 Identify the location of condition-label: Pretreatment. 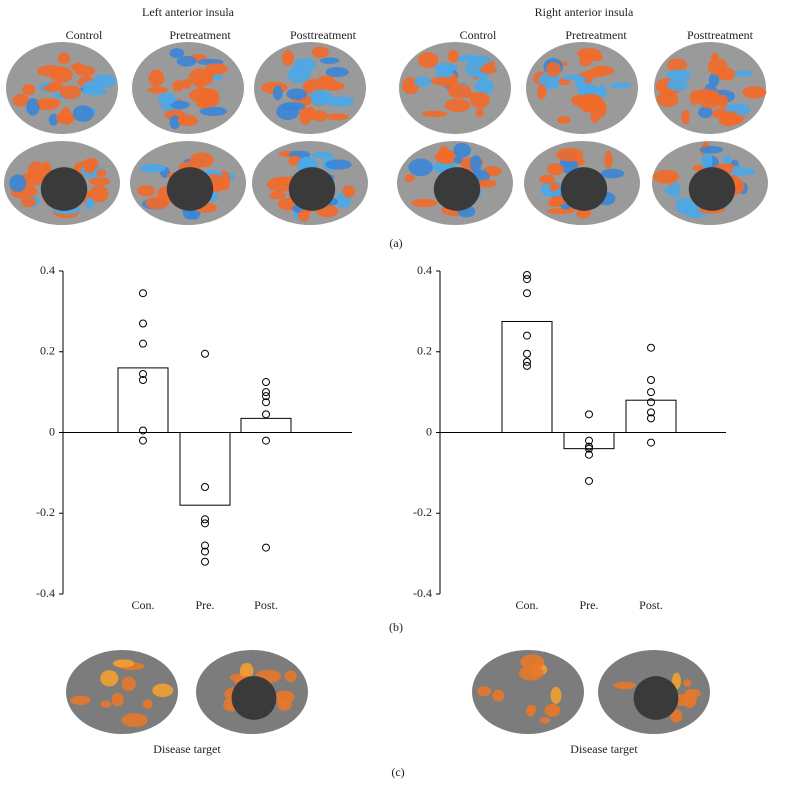
(596, 35).